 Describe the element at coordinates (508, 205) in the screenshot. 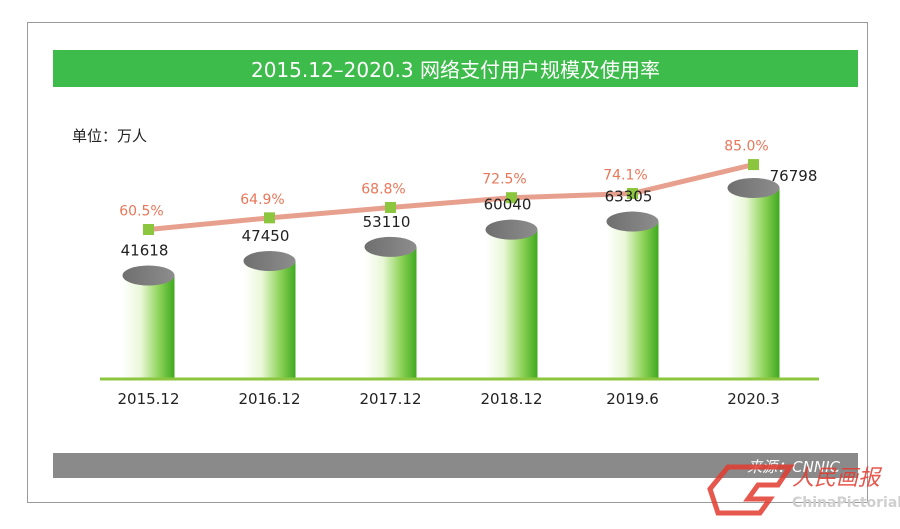

I see `bar-value-label: 60040` at that location.